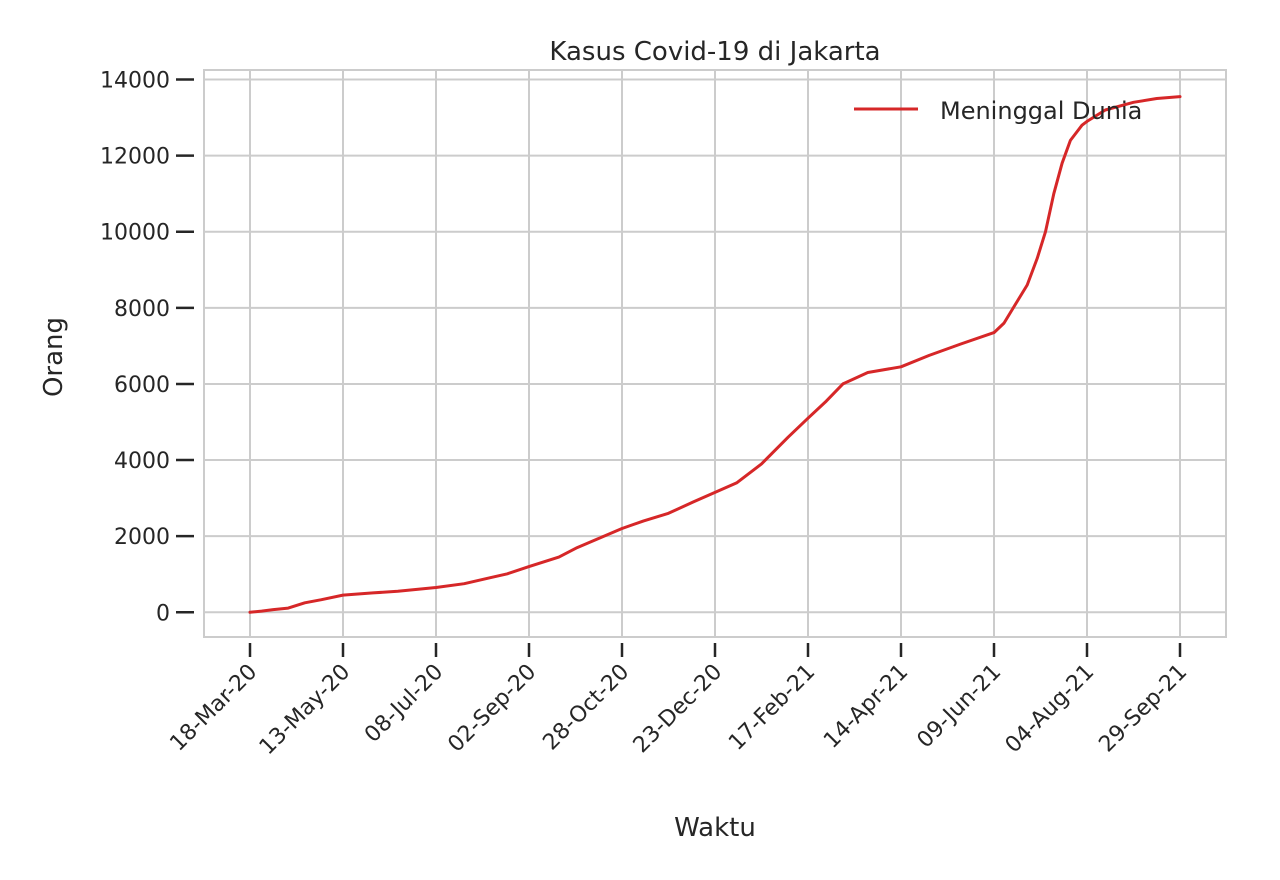 This screenshot has width=1280, height=880. Describe the element at coordinates (142, 309) in the screenshot. I see `y-tick-label: 8000` at that location.